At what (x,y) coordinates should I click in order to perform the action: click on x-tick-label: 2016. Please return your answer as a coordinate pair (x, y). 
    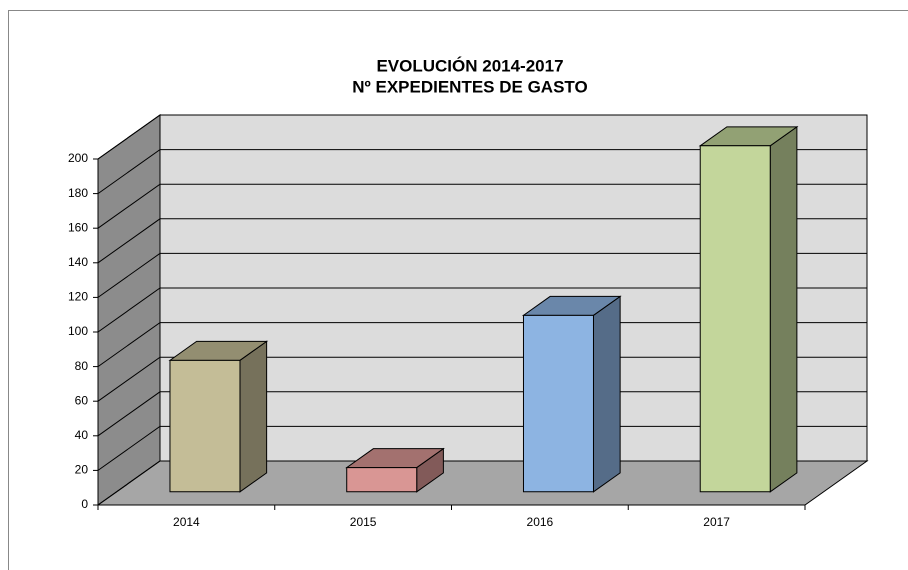
    Looking at the image, I should click on (540, 522).